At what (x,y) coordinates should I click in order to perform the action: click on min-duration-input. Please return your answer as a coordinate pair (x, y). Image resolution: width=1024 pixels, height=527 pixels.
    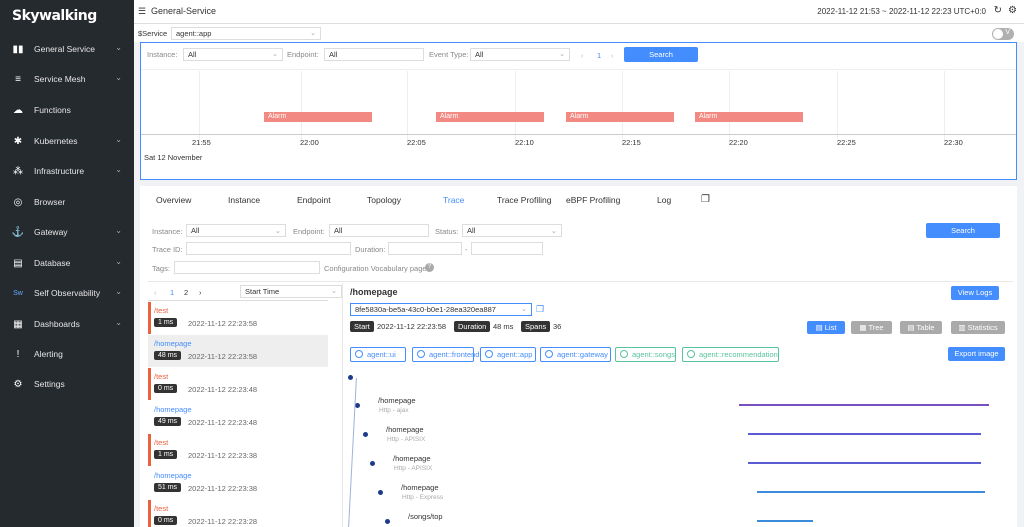
    Looking at the image, I should click on (425, 248).